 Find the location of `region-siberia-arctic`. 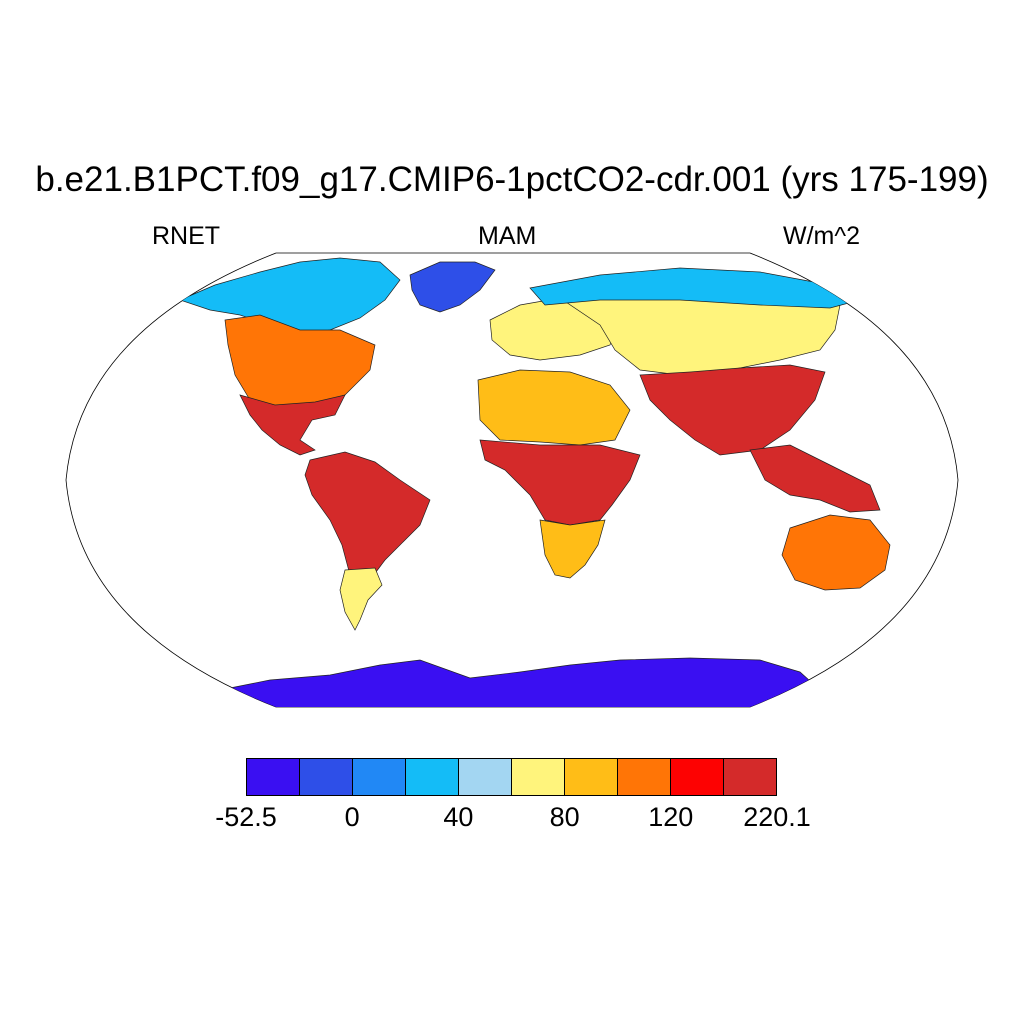

region-siberia-arctic is located at coordinates (695, 288).